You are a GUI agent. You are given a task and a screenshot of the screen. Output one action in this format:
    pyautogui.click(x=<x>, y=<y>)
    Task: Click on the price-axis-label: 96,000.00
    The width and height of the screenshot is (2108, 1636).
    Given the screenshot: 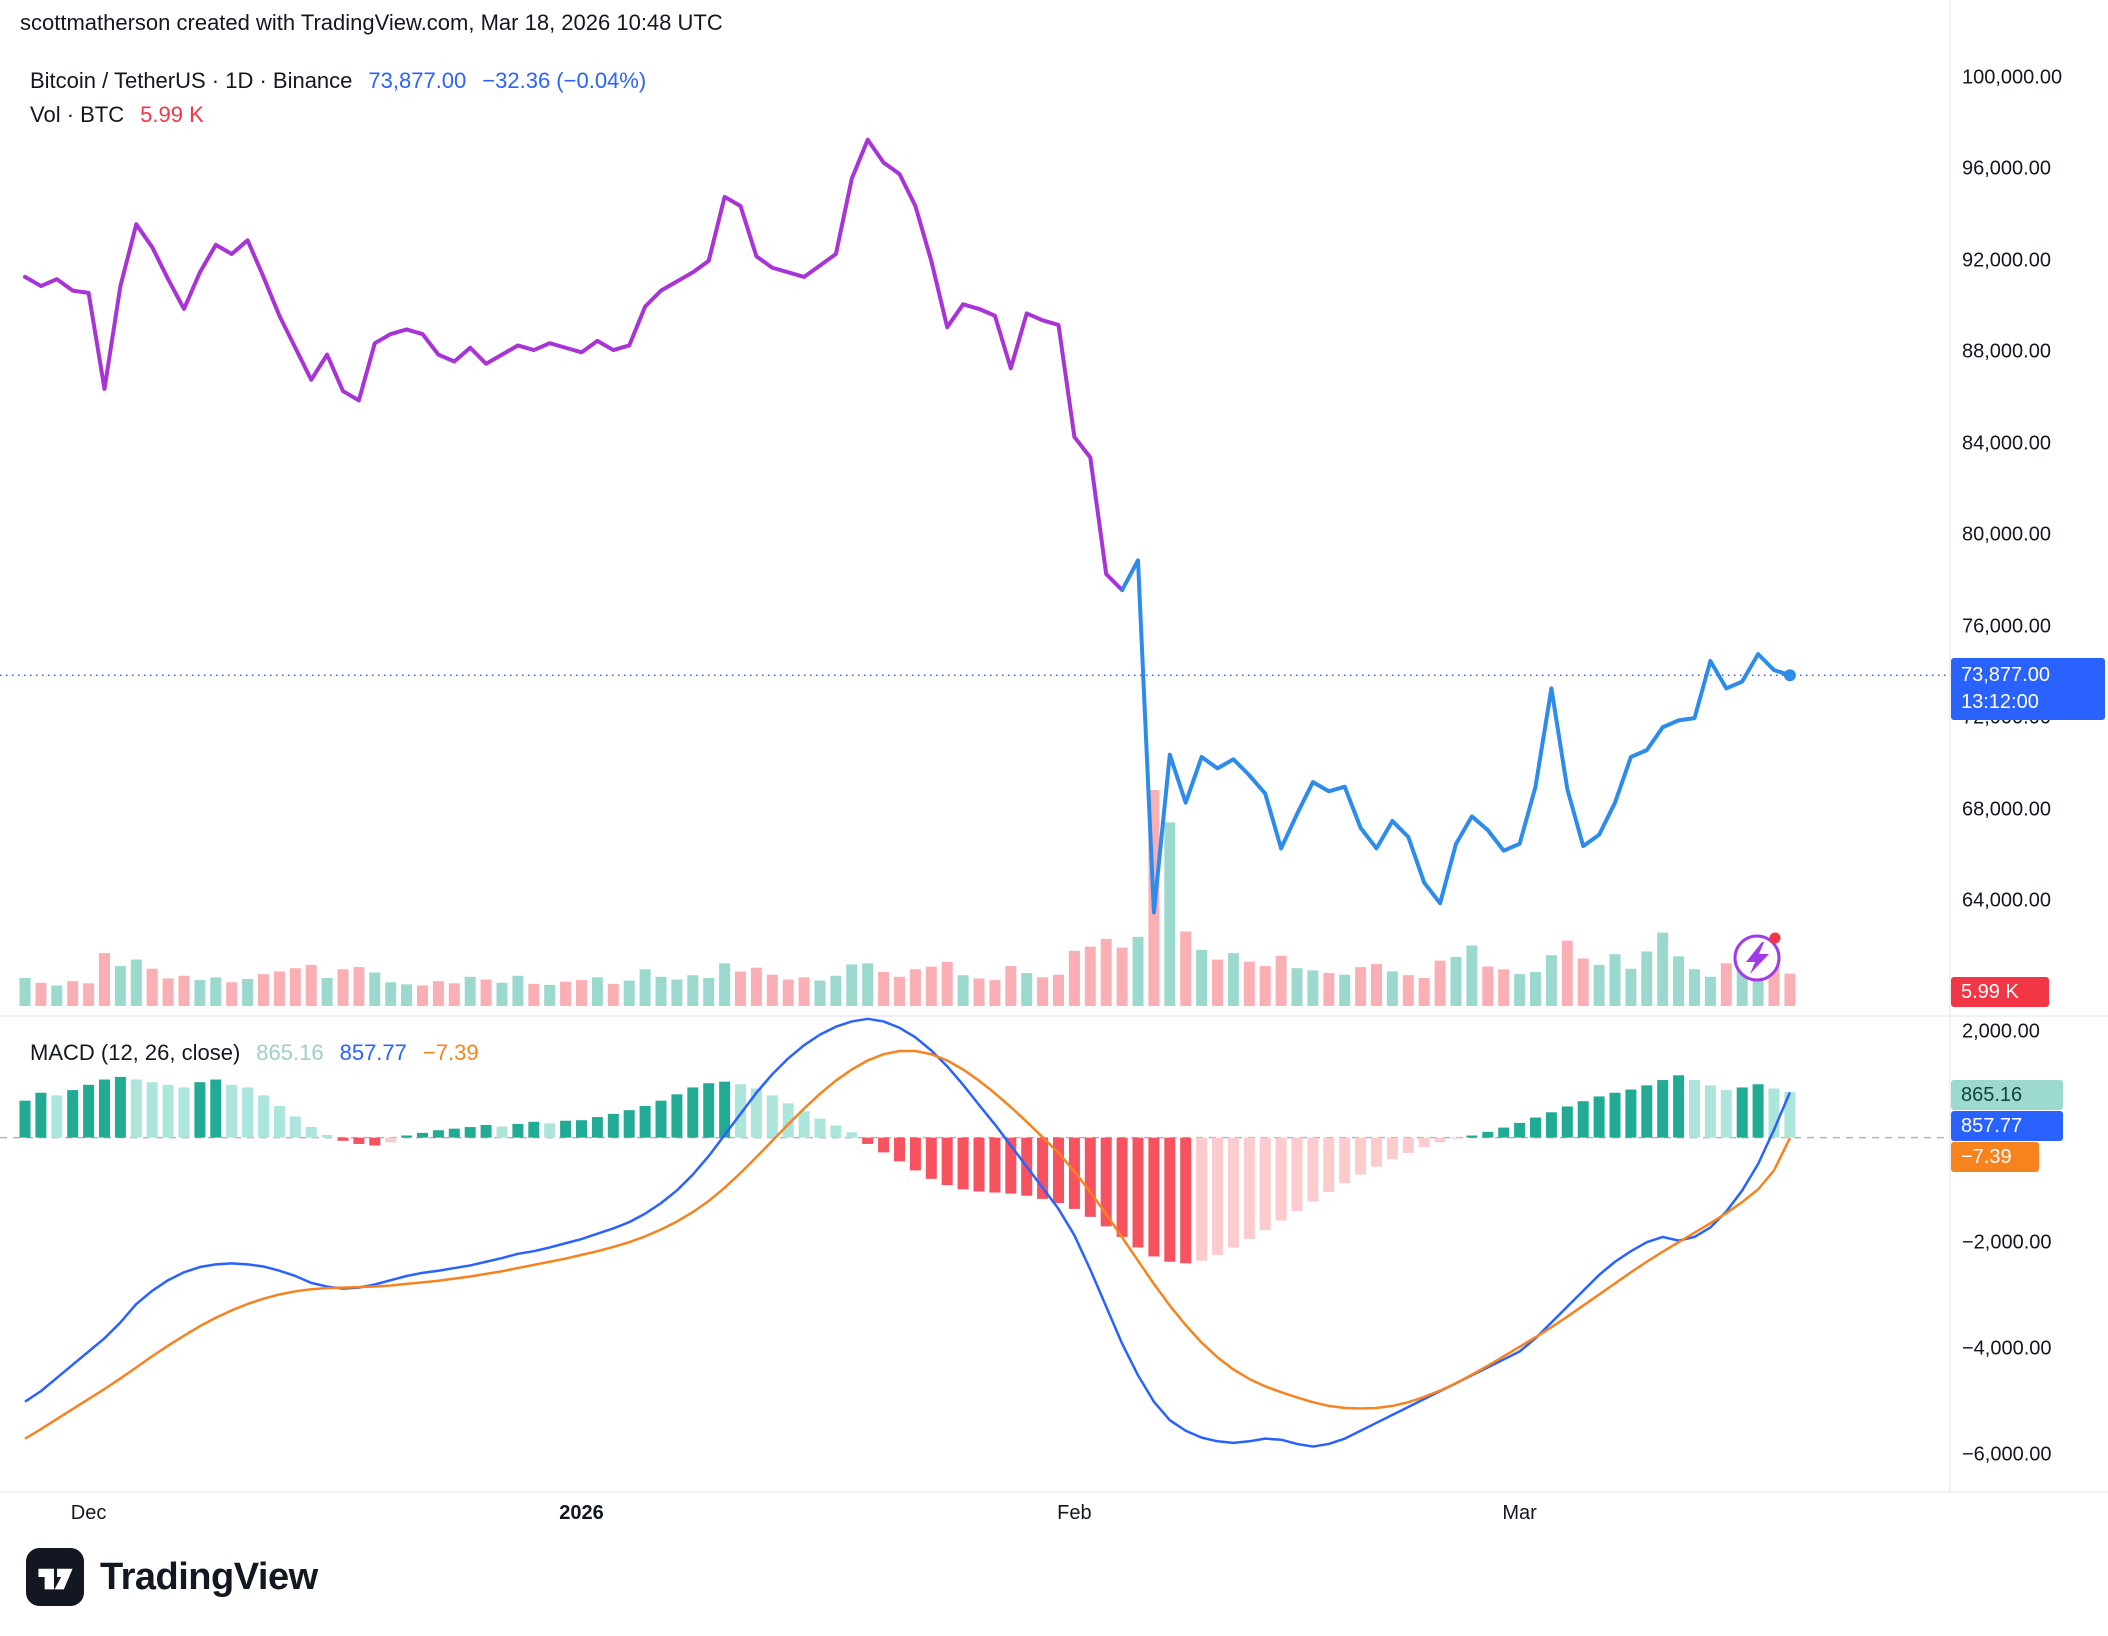 What is the action you would take?
    pyautogui.click(x=2006, y=168)
    